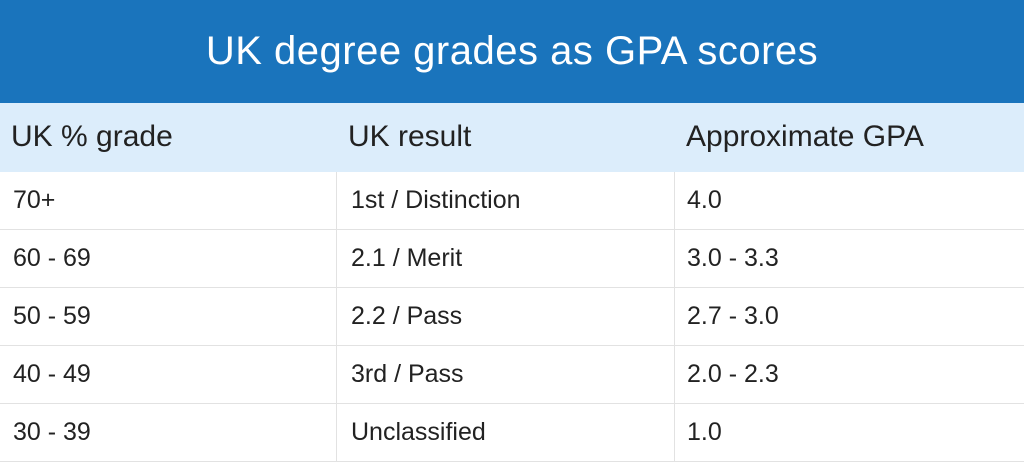 Image resolution: width=1024 pixels, height=463 pixels. I want to click on table-cell: 70+, so click(168, 201).